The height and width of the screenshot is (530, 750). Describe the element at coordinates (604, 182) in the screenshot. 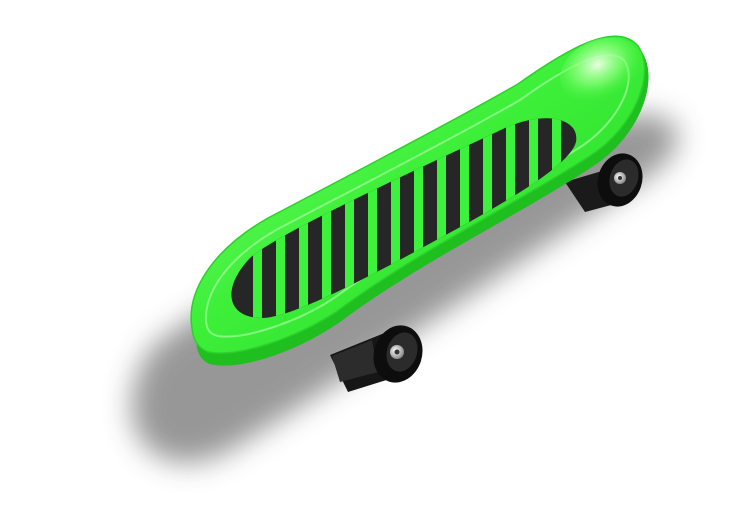

I see `rear-wheel-icon` at that location.